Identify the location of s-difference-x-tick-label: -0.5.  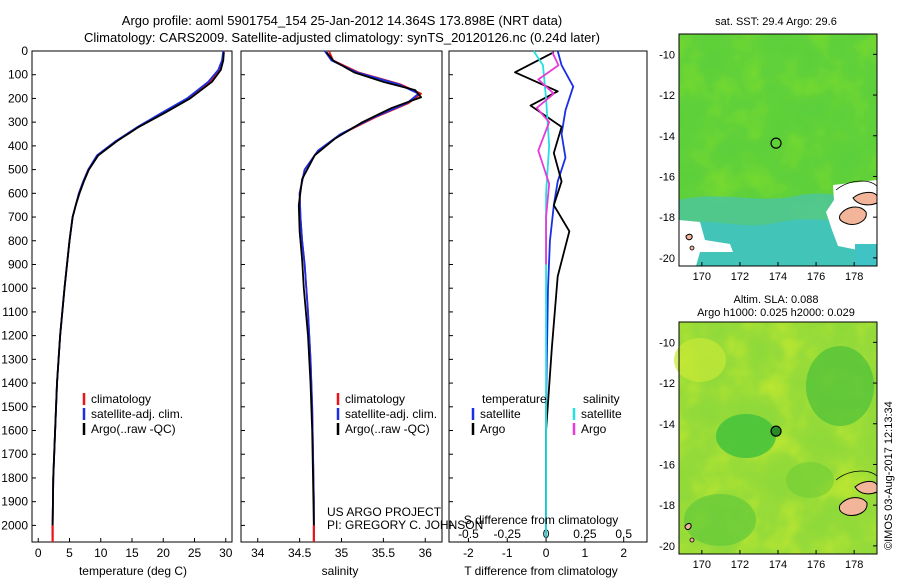
(468, 534).